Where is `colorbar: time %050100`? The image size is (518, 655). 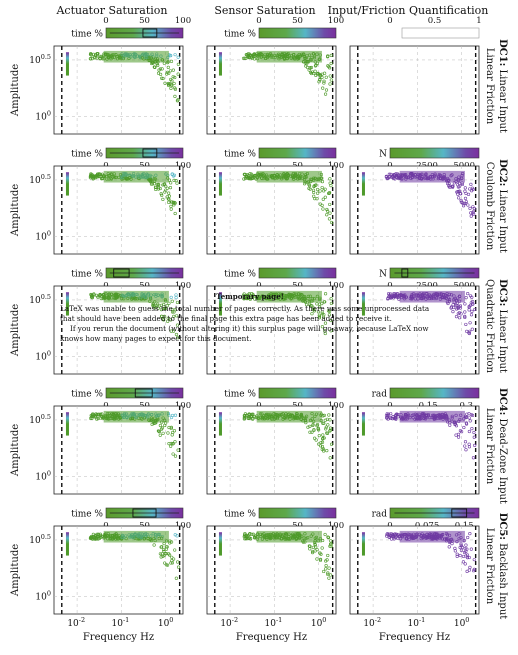
colorbar: time %050100 is located at coordinates (131, 28).